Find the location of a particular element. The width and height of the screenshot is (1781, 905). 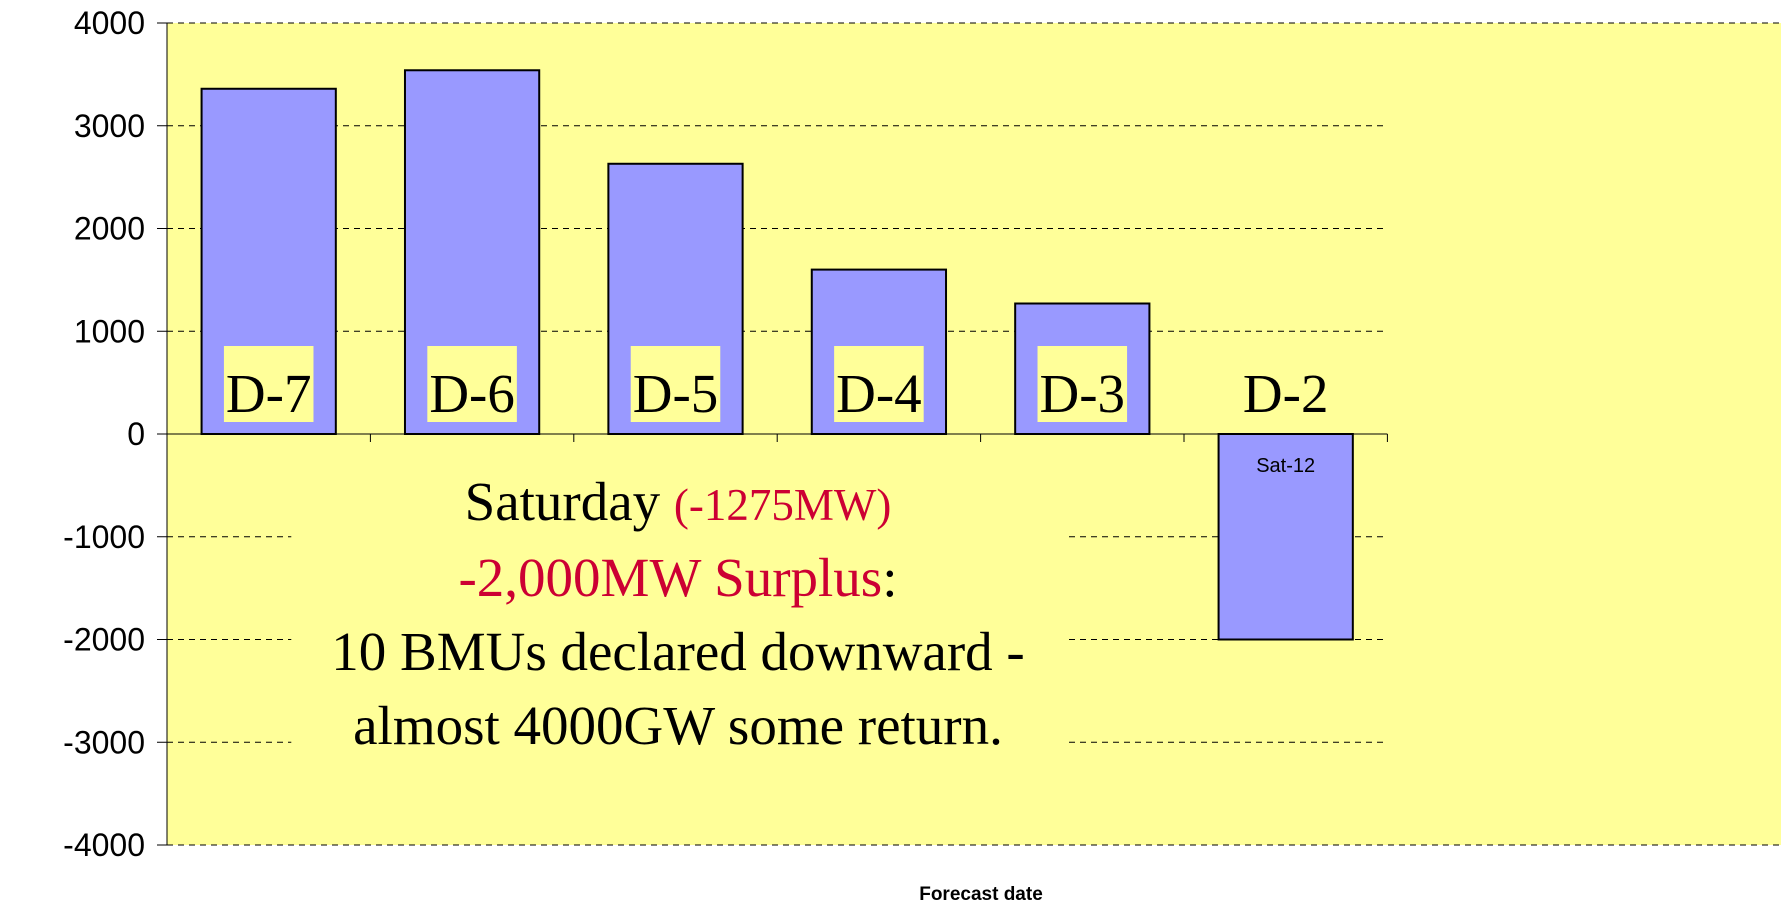

bar-label: Sat-12 is located at coordinates (1285, 466).